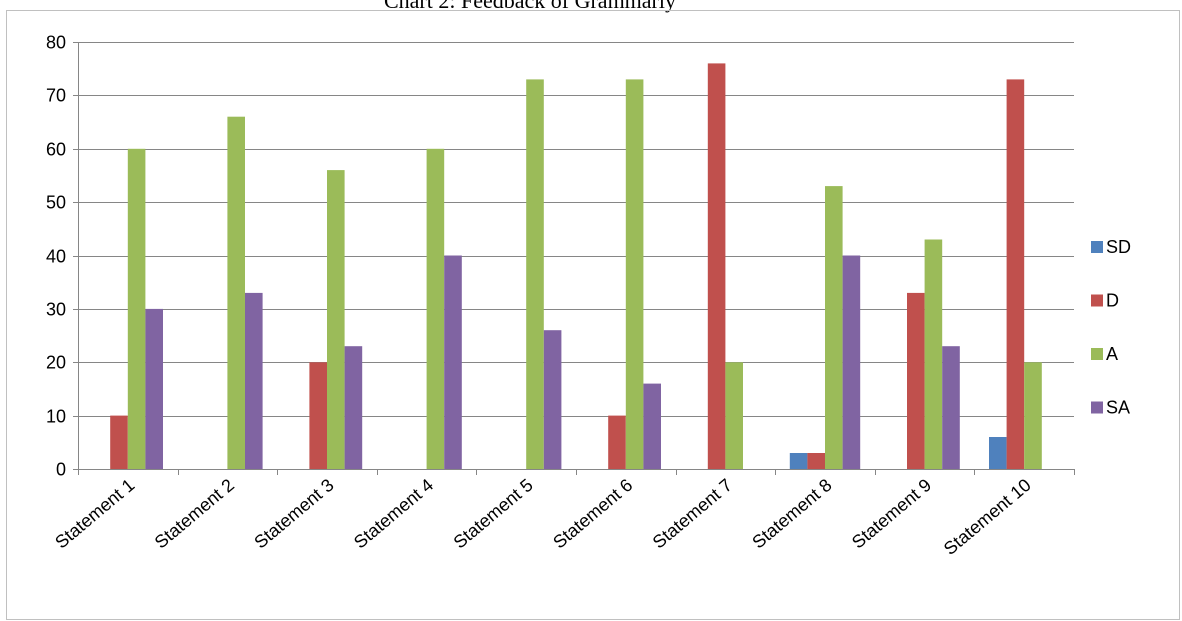  I want to click on legend-label-d: D, so click(1112, 301).